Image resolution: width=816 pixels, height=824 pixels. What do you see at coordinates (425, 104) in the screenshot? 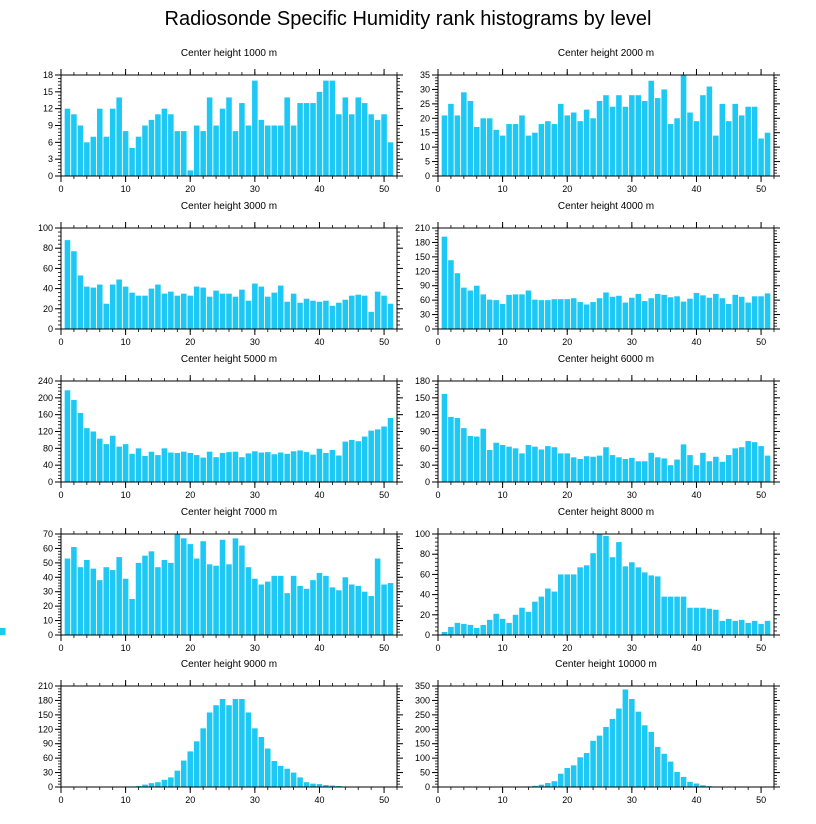
I see `y-tick-label: 25` at bounding box center [425, 104].